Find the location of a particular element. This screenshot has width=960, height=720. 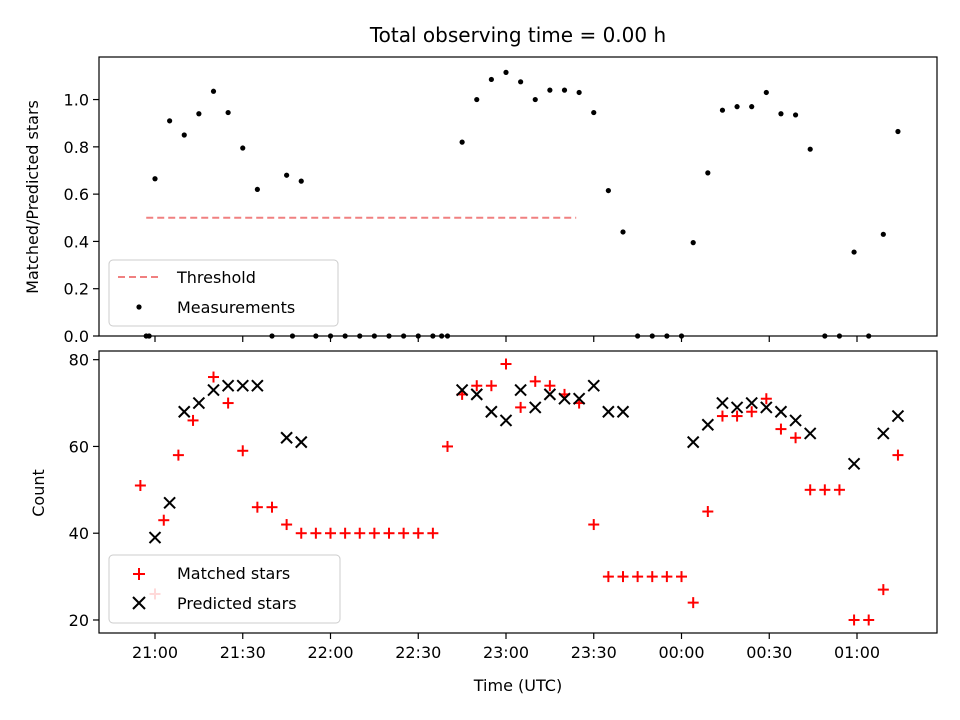

bottom-legend: Matched stars Predicted stars is located at coordinates (224, 589).